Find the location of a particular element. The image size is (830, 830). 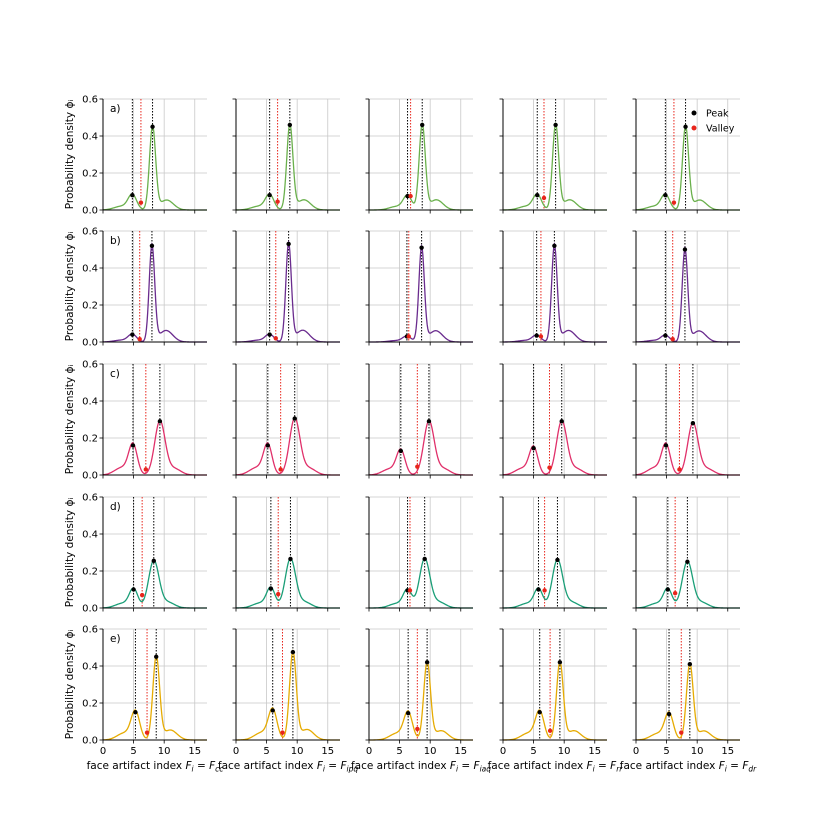

x-axis-label: face artifact index Fi = Fcc is located at coordinates (156, 767).